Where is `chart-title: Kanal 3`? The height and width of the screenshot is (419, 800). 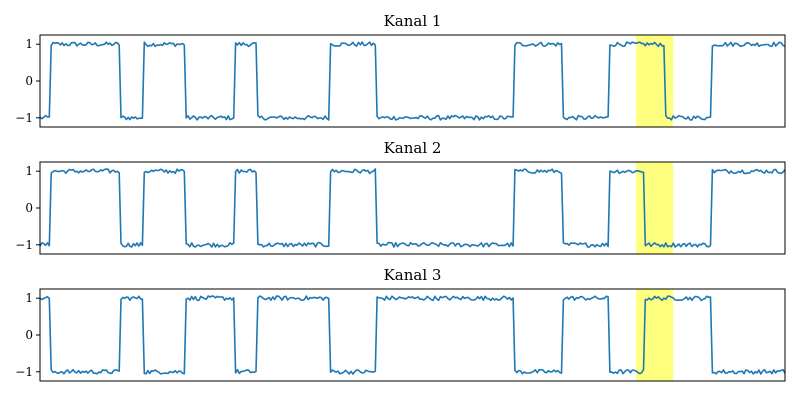
chart-title: Kanal 3 is located at coordinates (413, 275).